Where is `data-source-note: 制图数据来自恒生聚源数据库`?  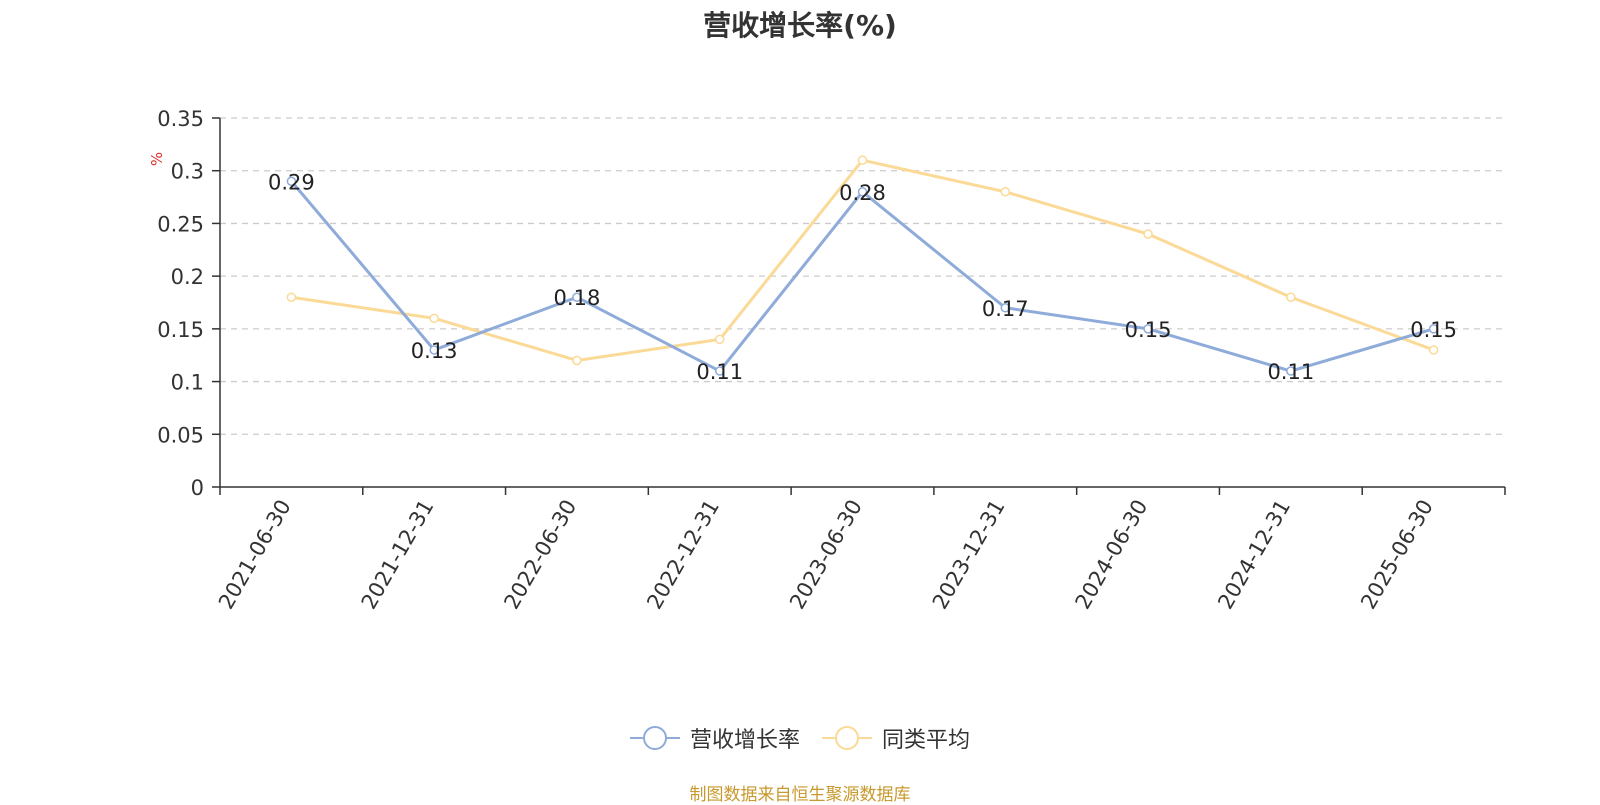 data-source-note: 制图数据来自恒生聚源数据库 is located at coordinates (800, 795).